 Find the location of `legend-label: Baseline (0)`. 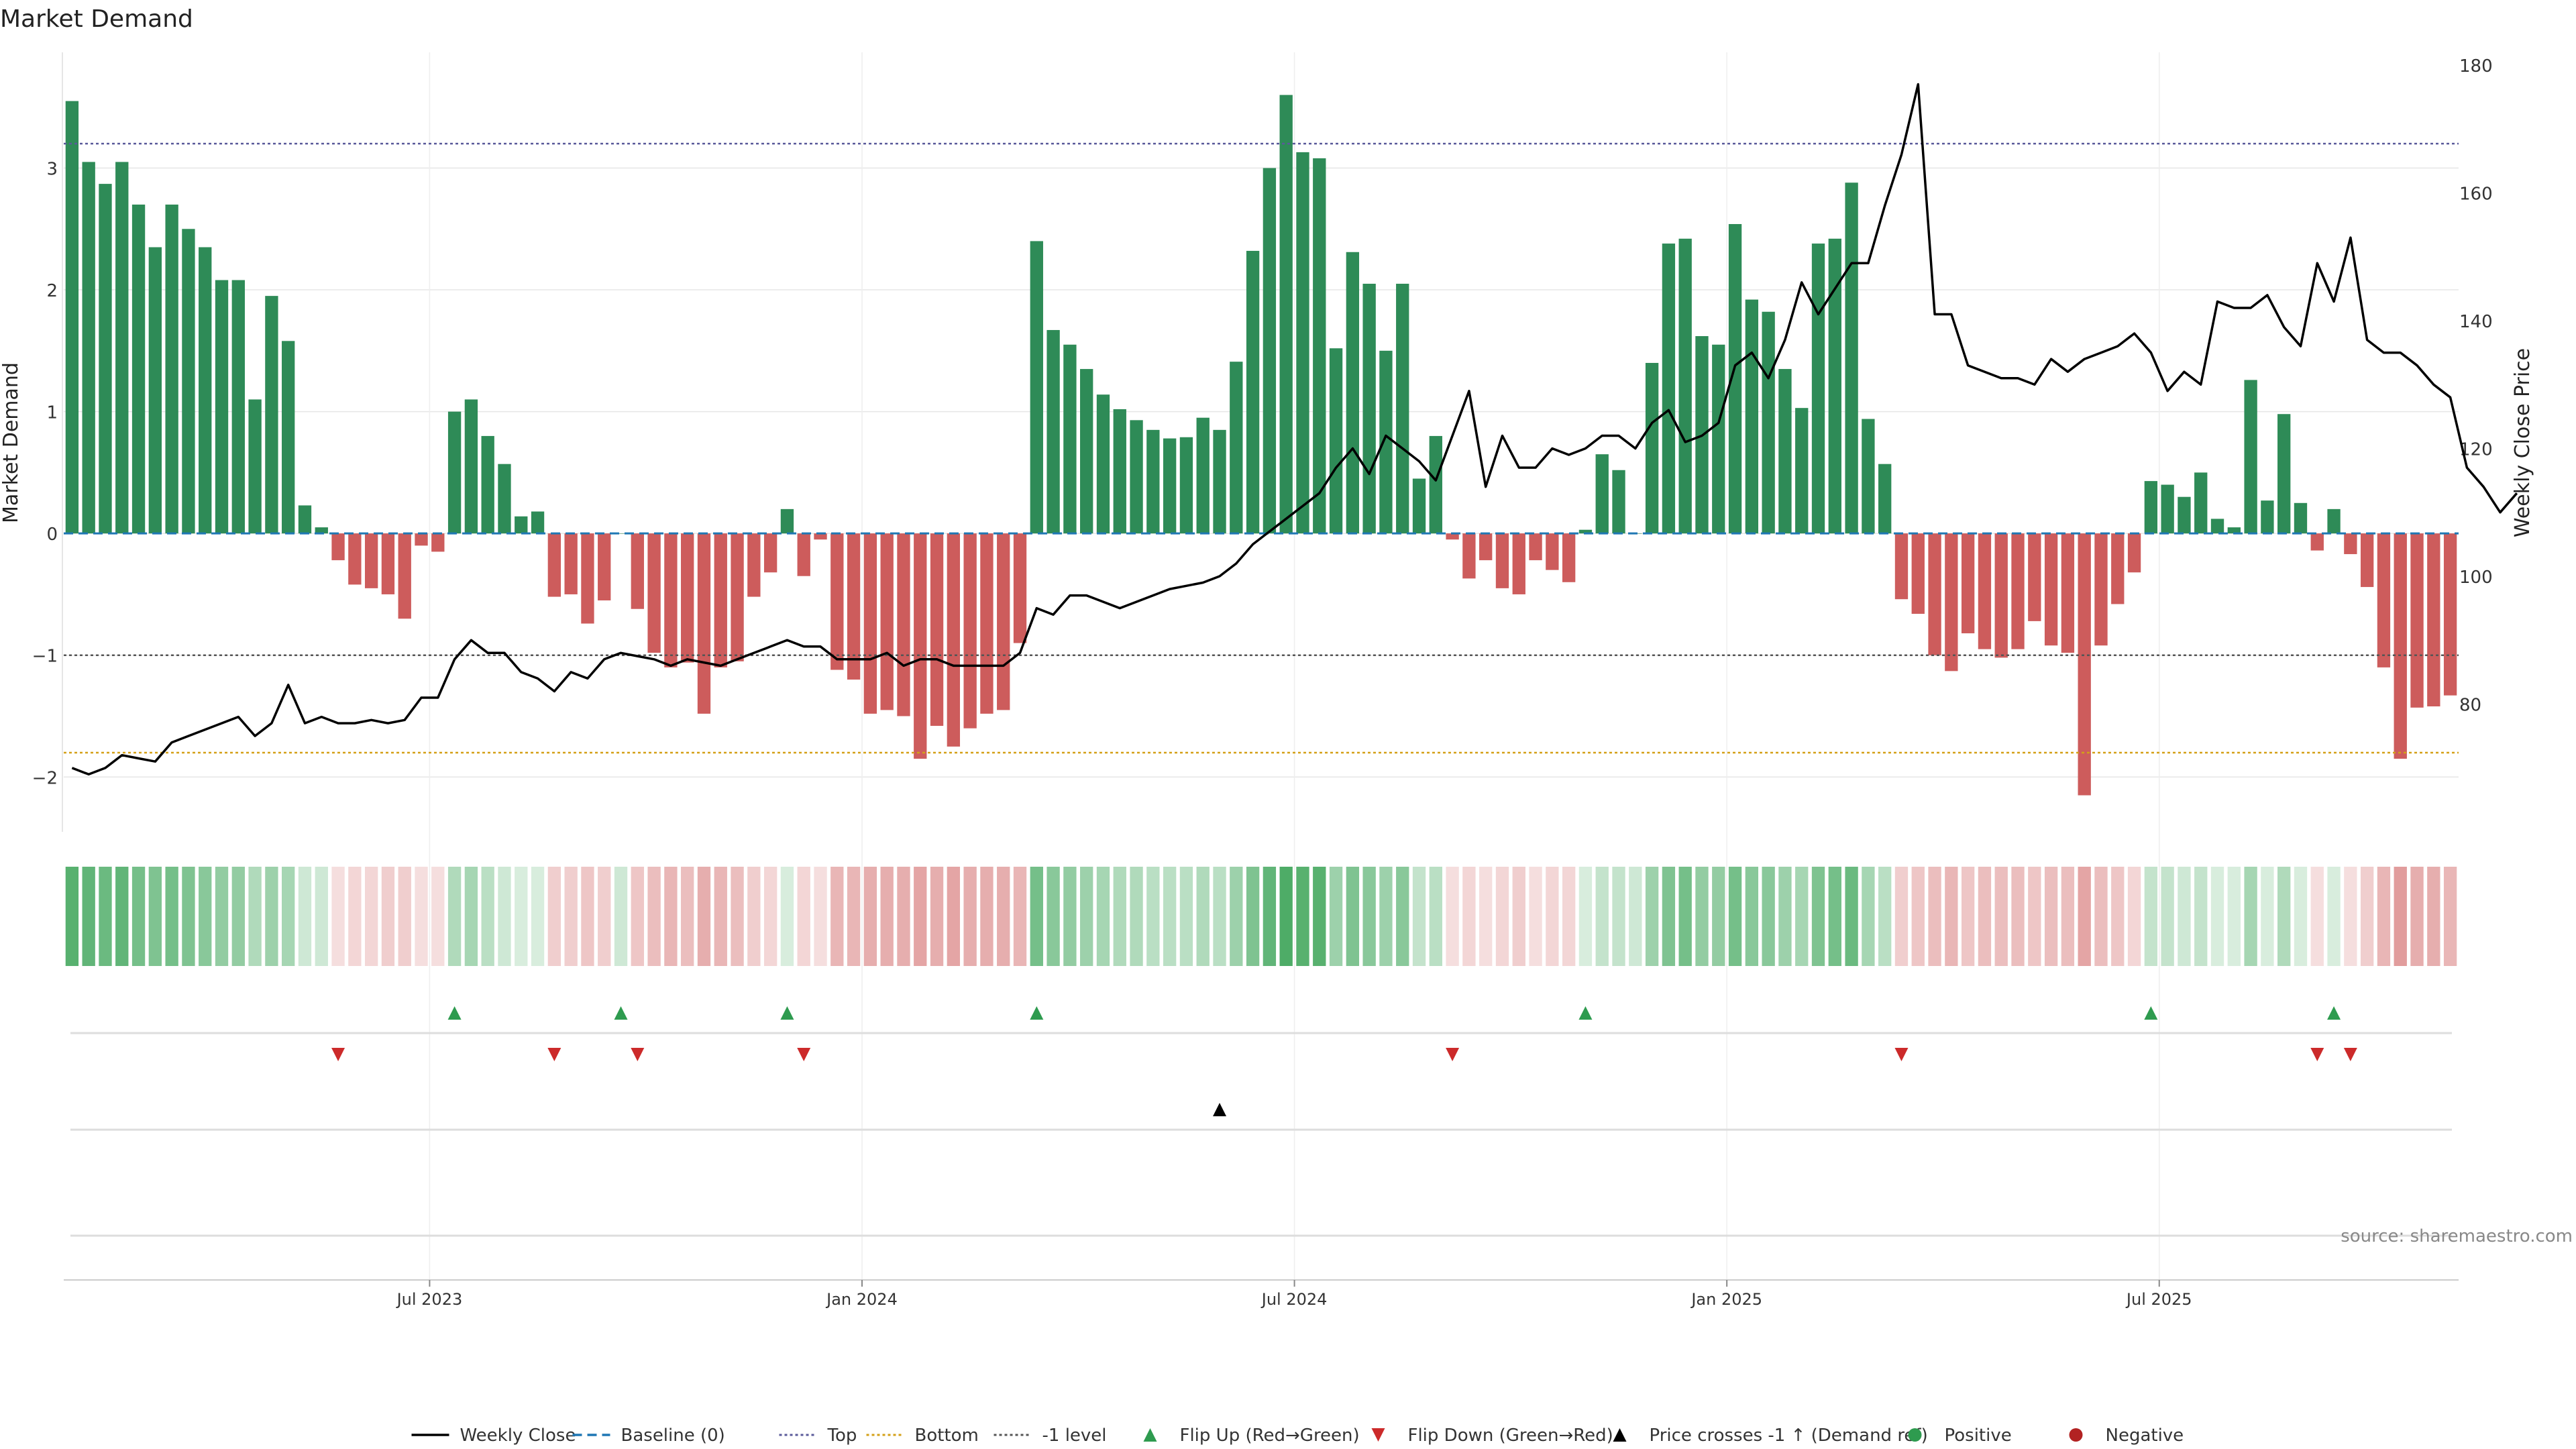

legend-label: Baseline (0) is located at coordinates (673, 1436).